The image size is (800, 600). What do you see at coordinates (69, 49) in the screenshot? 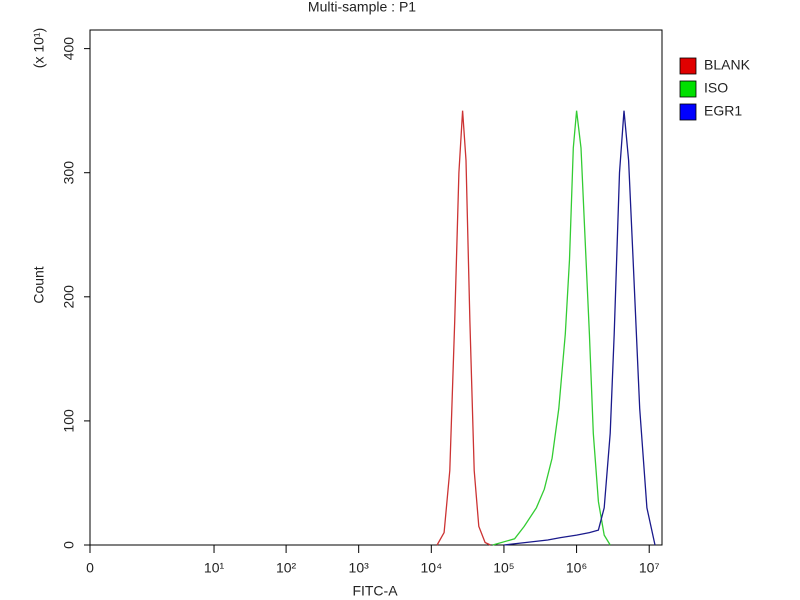
I see `y-tick-label: 400` at bounding box center [69, 49].